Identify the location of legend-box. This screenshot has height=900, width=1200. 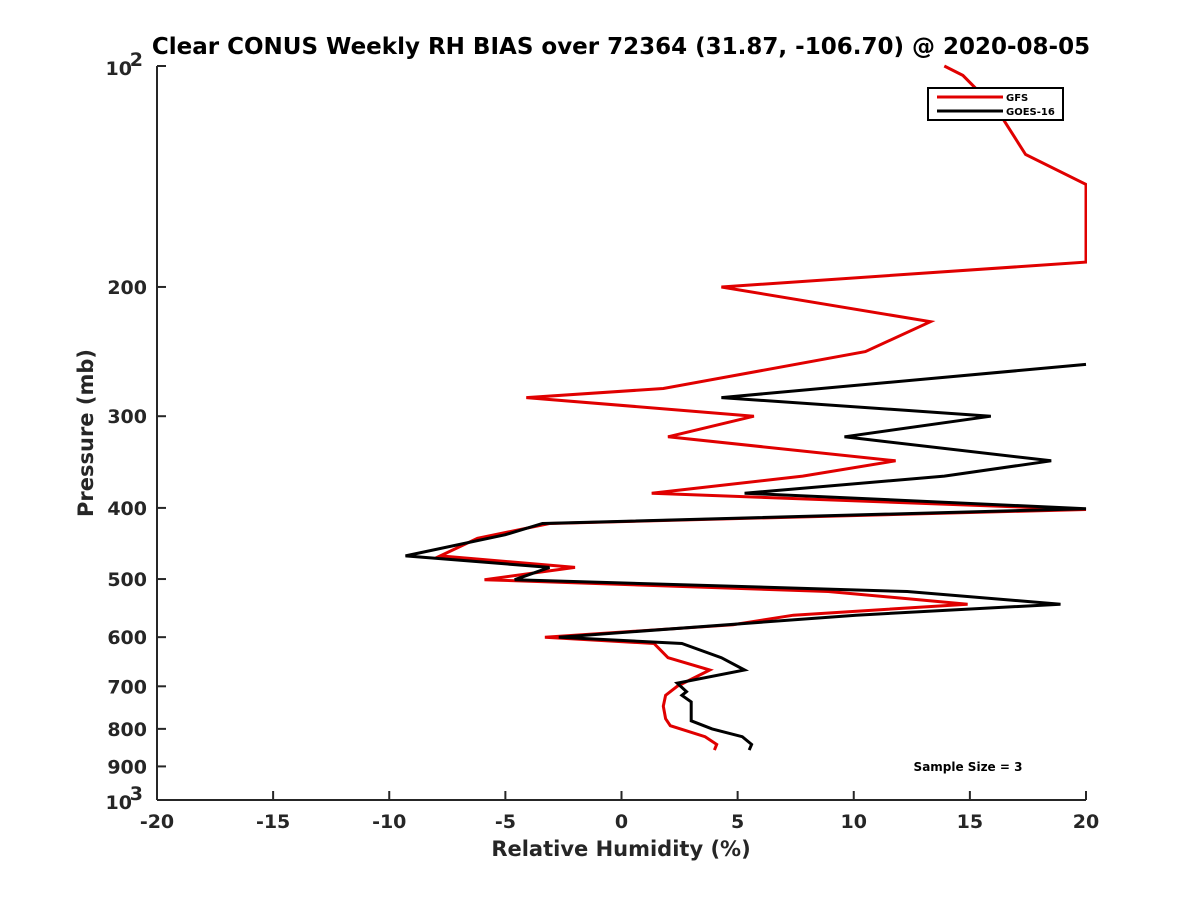
(995, 104).